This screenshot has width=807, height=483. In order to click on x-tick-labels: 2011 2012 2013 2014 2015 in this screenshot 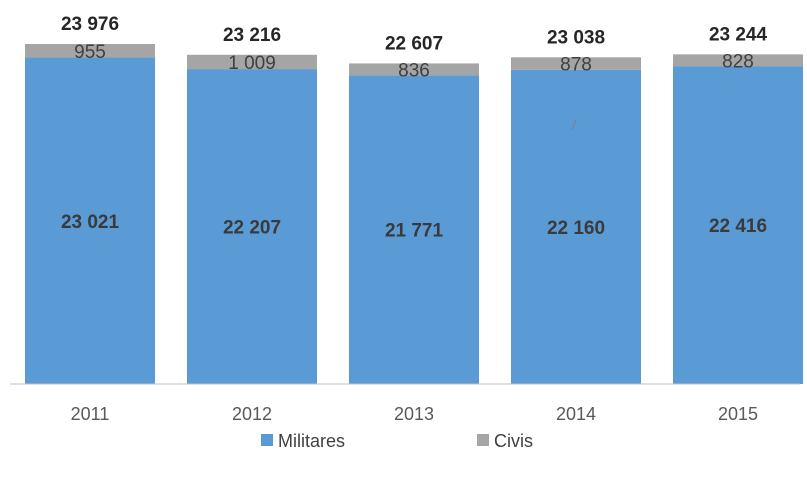, I will do `click(414, 414)`.